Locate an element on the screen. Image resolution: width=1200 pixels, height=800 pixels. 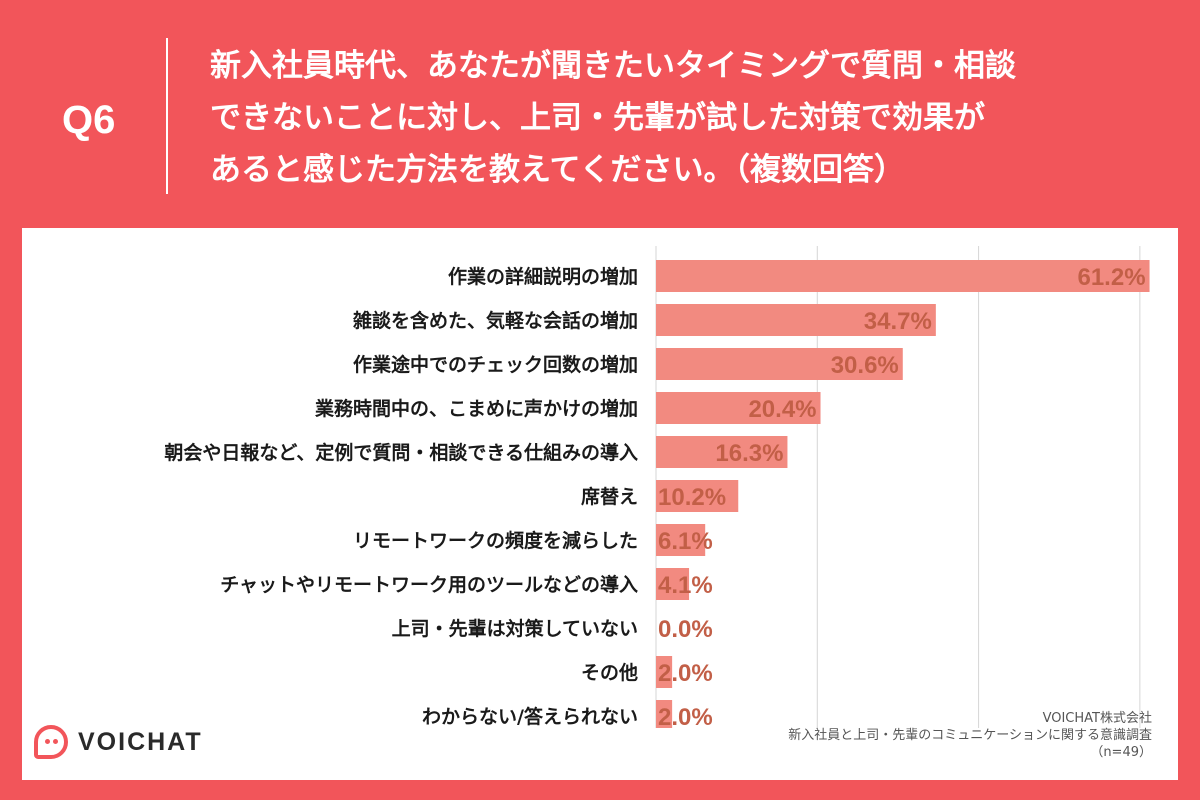
question-line: 新入社員時代、あなたが聞きたいタイミングで質問・相談 is located at coordinates (613, 66).